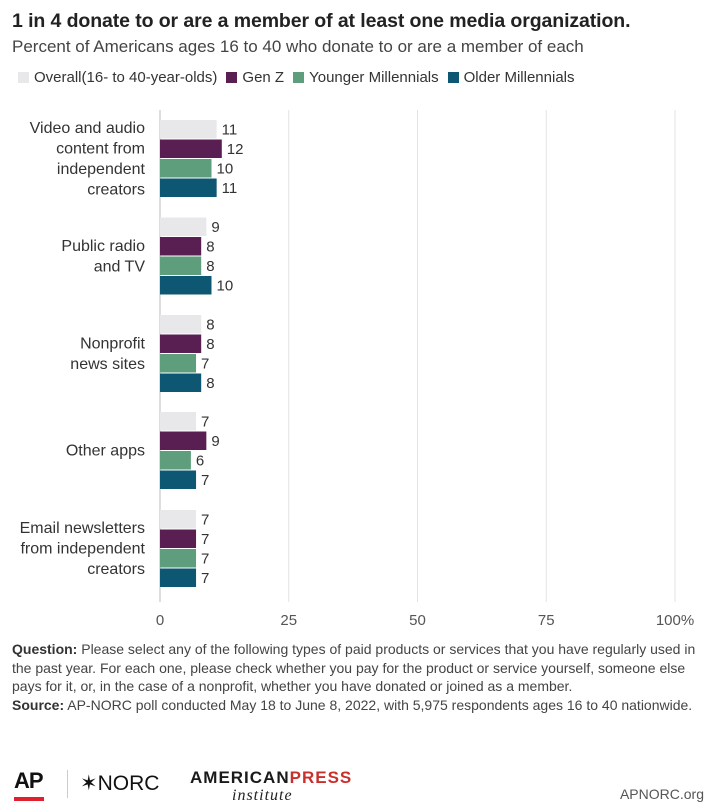 Image resolution: width=714 pixels, height=812 pixels. I want to click on category-label: content from, so click(100, 148).